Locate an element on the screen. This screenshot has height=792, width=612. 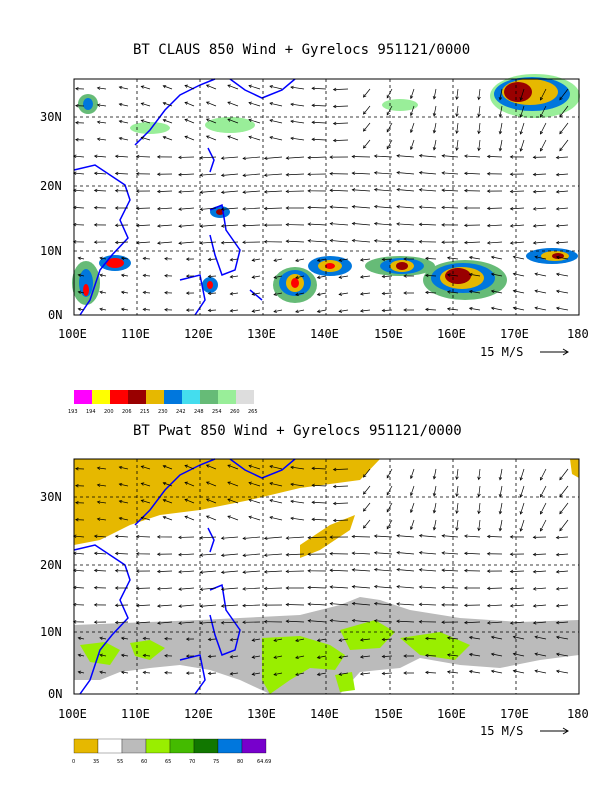
top-cb-label: 215 is located at coordinates (145, 412).